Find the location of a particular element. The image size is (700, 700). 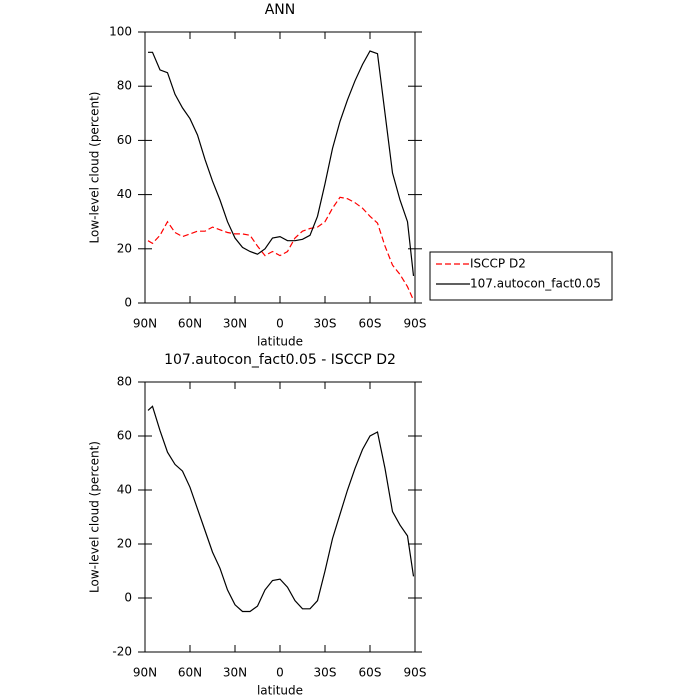

legend-box is located at coordinates (521, 276).